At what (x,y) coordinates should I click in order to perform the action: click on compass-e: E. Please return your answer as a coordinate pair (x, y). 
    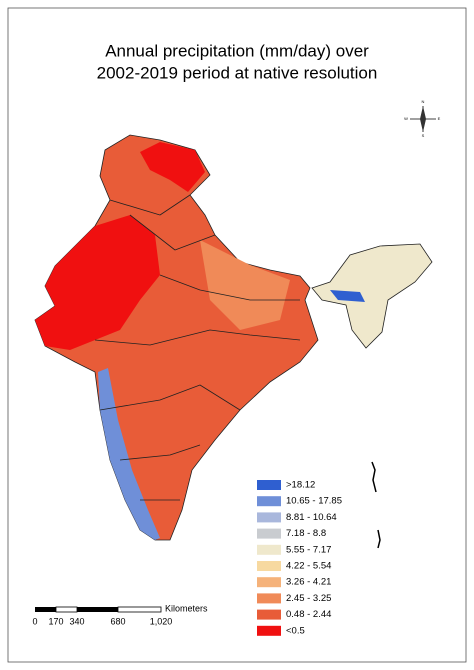
    Looking at the image, I should click on (439, 118).